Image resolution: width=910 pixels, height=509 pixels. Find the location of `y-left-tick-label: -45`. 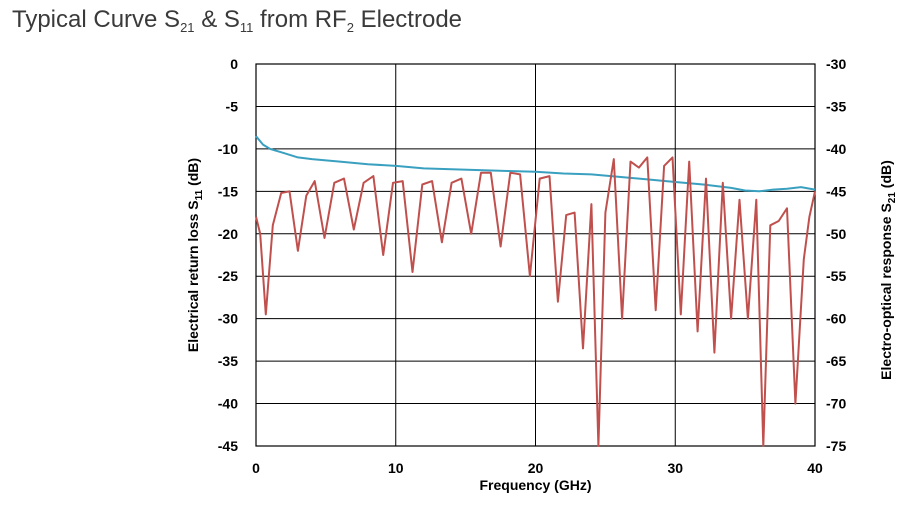

y-left-tick-label: -45 is located at coordinates (228, 446).